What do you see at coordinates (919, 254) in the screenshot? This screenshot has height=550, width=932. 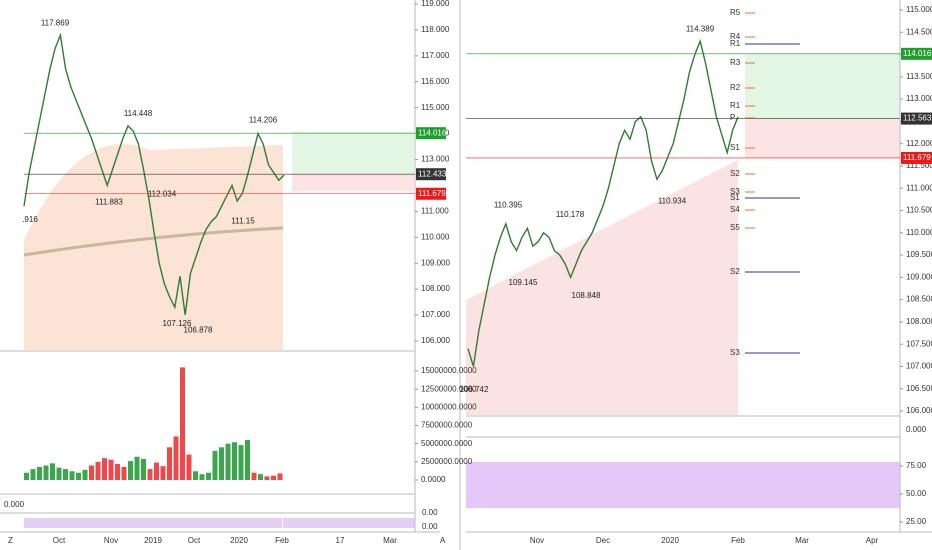 I see `tick-label: 109.500` at bounding box center [919, 254].